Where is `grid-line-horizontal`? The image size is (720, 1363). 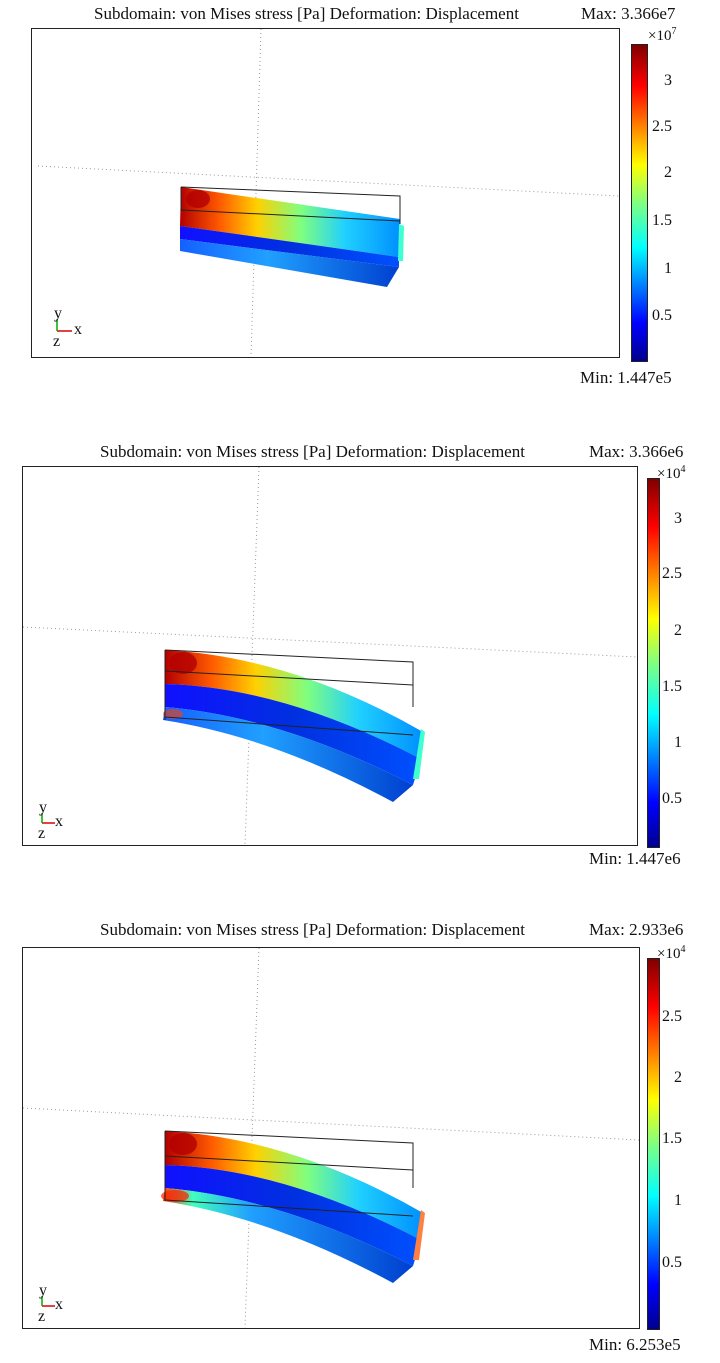
grid-line-horizontal is located at coordinates (328, 181).